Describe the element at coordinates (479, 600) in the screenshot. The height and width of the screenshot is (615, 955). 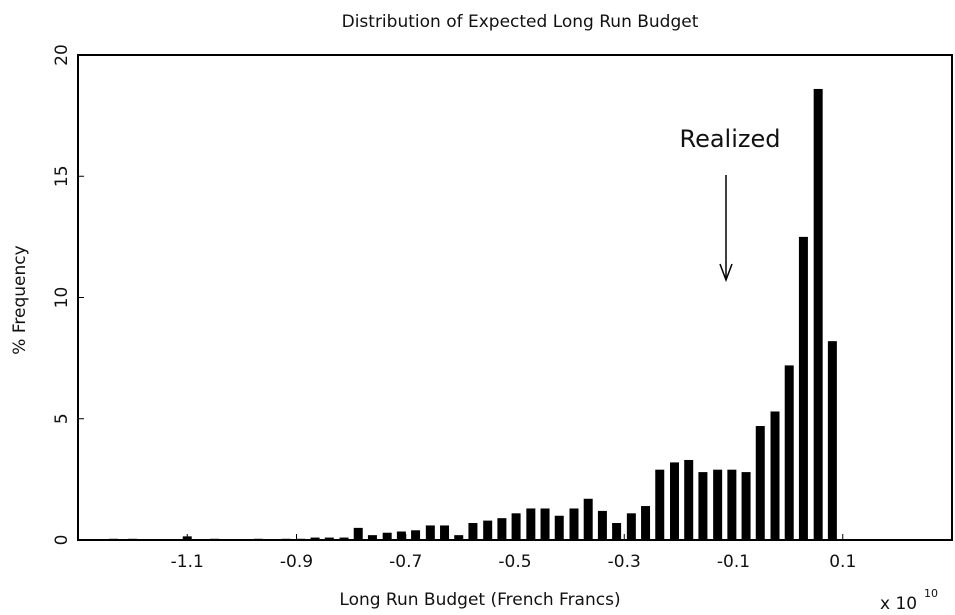
I see `x-axis-label: Long Run Budget (French Francs)` at that location.